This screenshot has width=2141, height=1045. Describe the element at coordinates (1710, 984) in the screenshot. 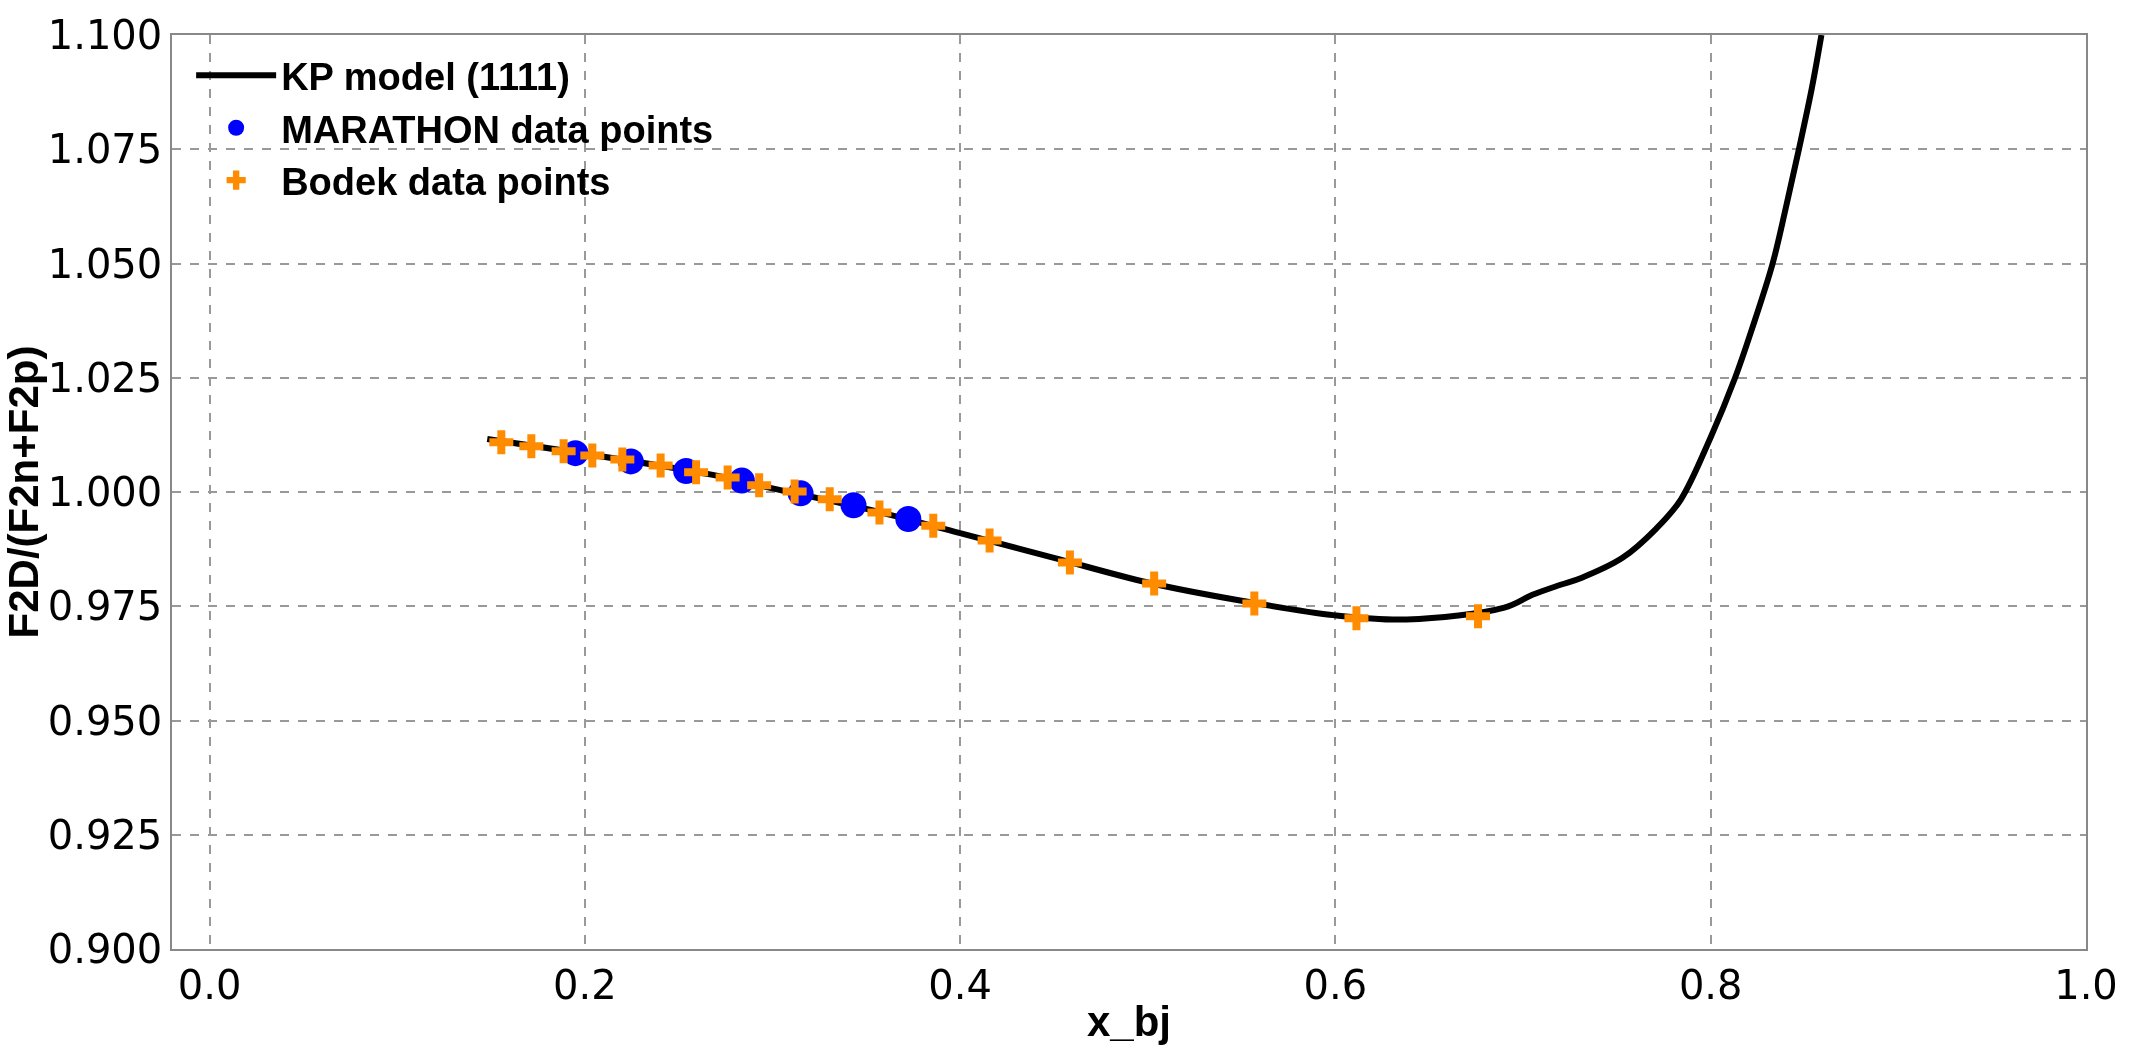

I see `x-tick-label: 0.8` at that location.